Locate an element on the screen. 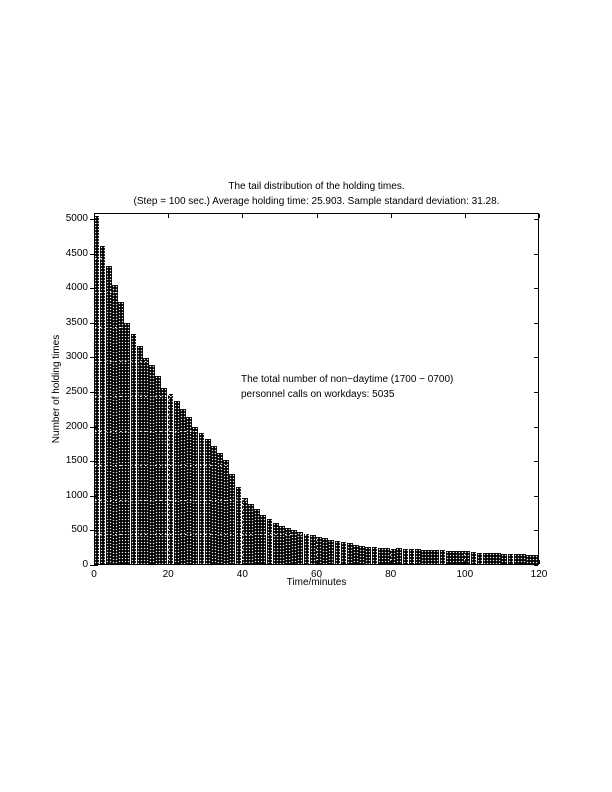  y-tick-label: 0 is located at coordinates (85, 564).